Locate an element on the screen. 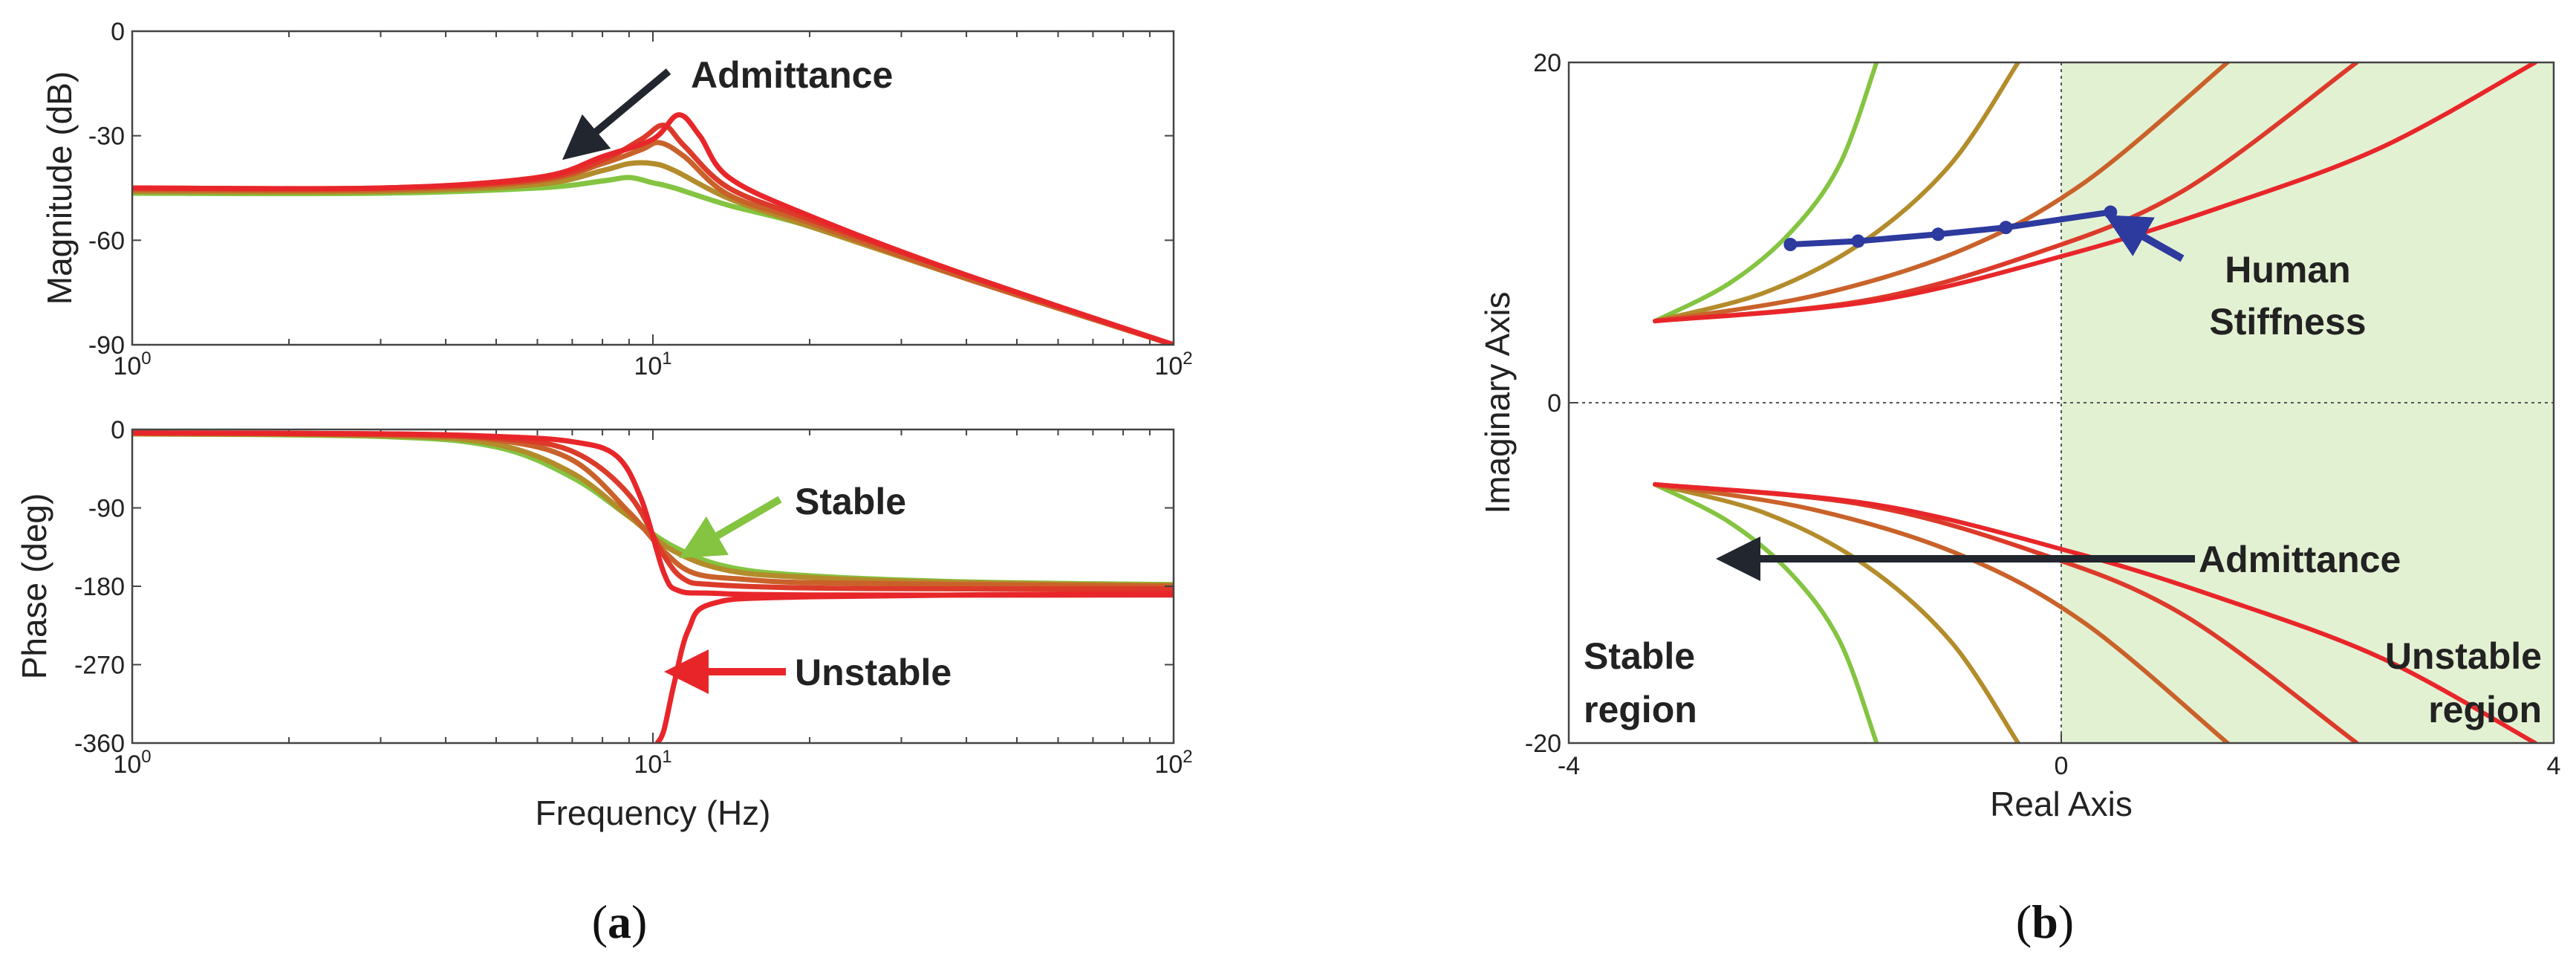 Image resolution: width=2576 pixels, height=963 pixels. stable-arrow is located at coordinates (731, 527).